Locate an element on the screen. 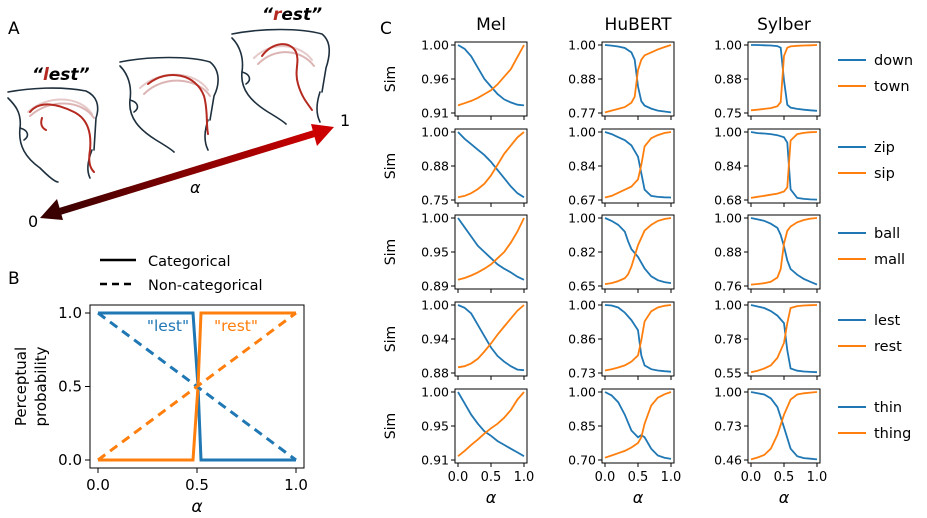  sim-ytick-label: 0.82 is located at coordinates (582, 252).